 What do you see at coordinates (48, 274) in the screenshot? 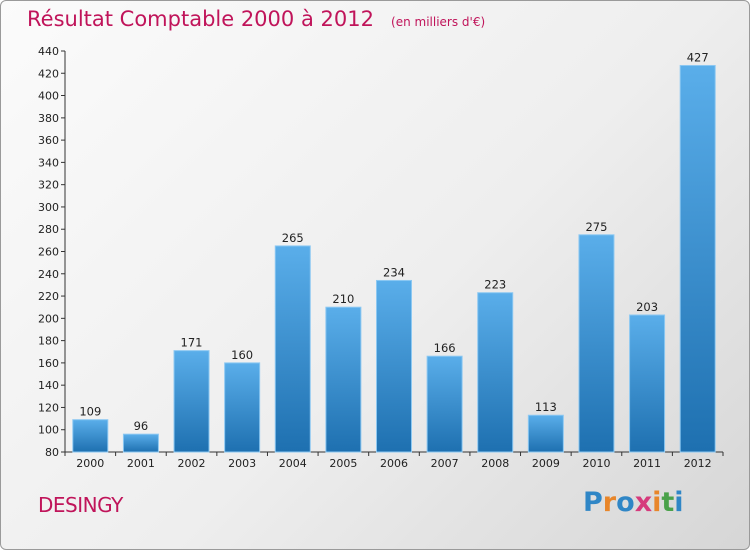
I see `y-tick-label: 240` at bounding box center [48, 274].